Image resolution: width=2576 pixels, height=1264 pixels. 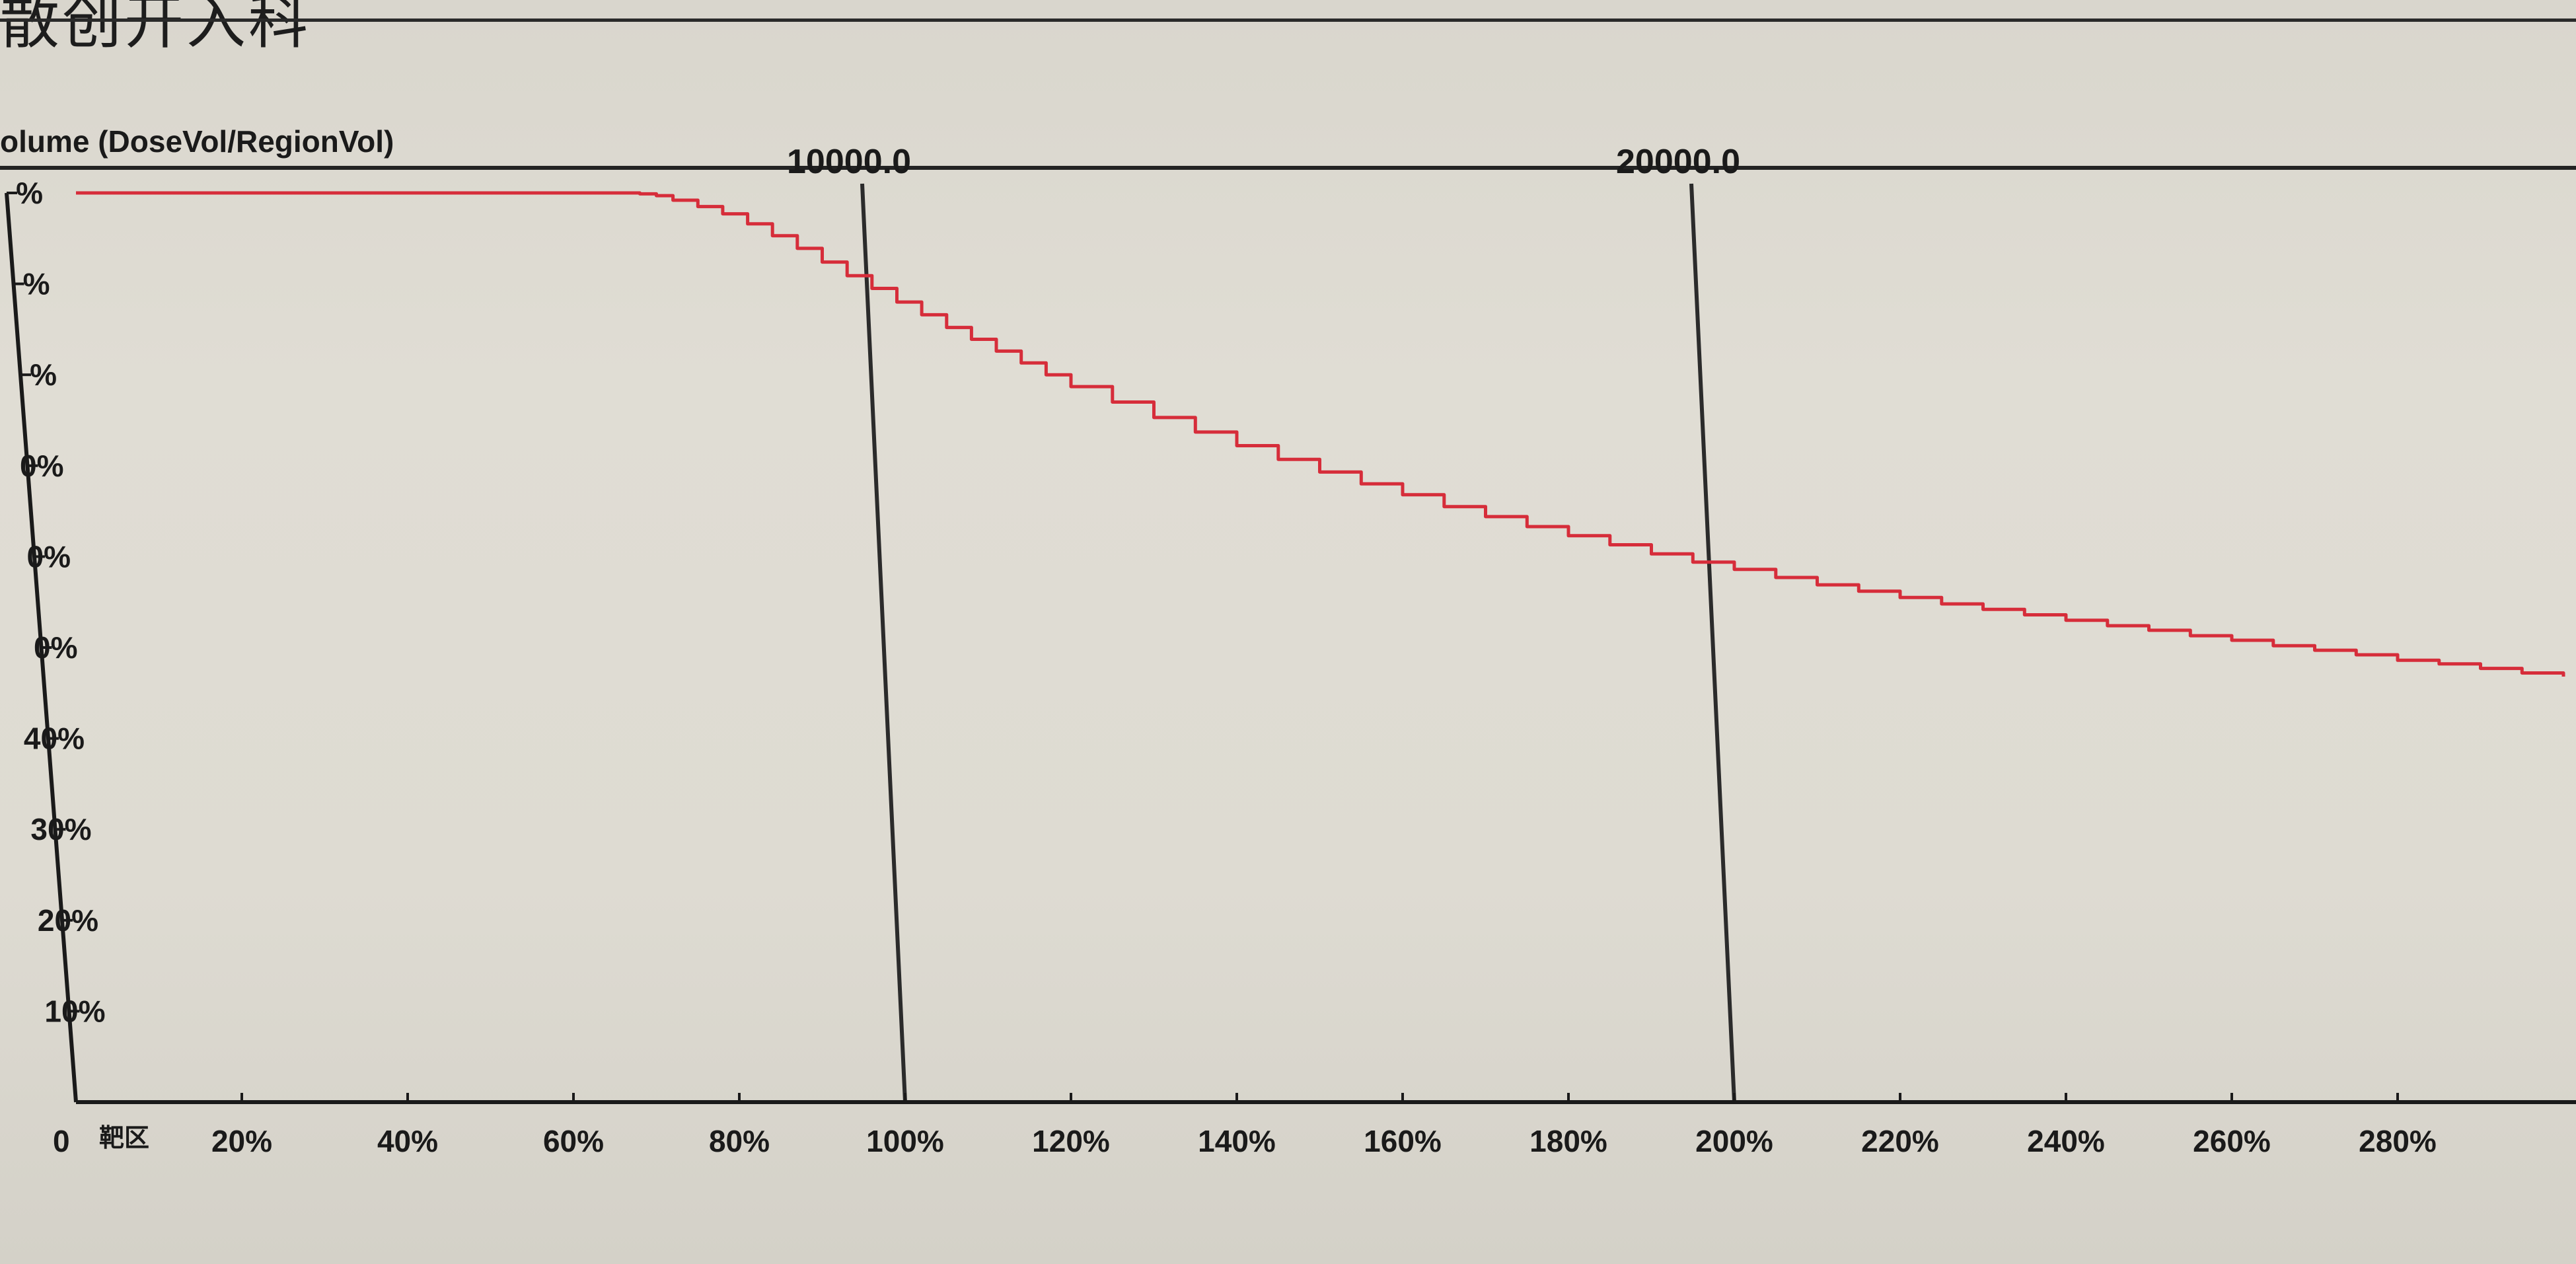 What do you see at coordinates (1403, 1141) in the screenshot?
I see `x-tick-label: 160%` at bounding box center [1403, 1141].